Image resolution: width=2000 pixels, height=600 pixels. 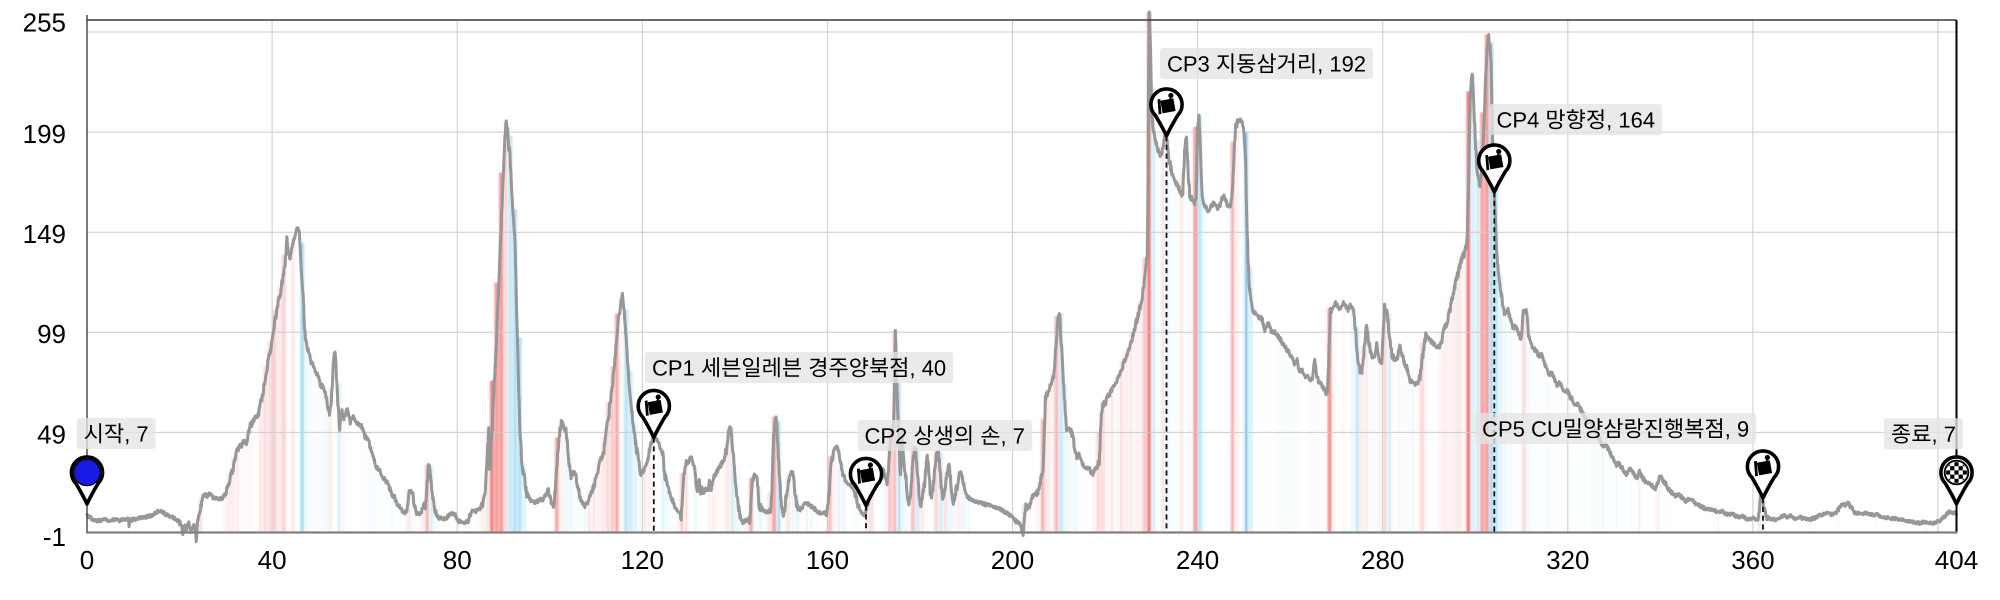 I want to click on svg-text: 200, so click(x=1012, y=560).